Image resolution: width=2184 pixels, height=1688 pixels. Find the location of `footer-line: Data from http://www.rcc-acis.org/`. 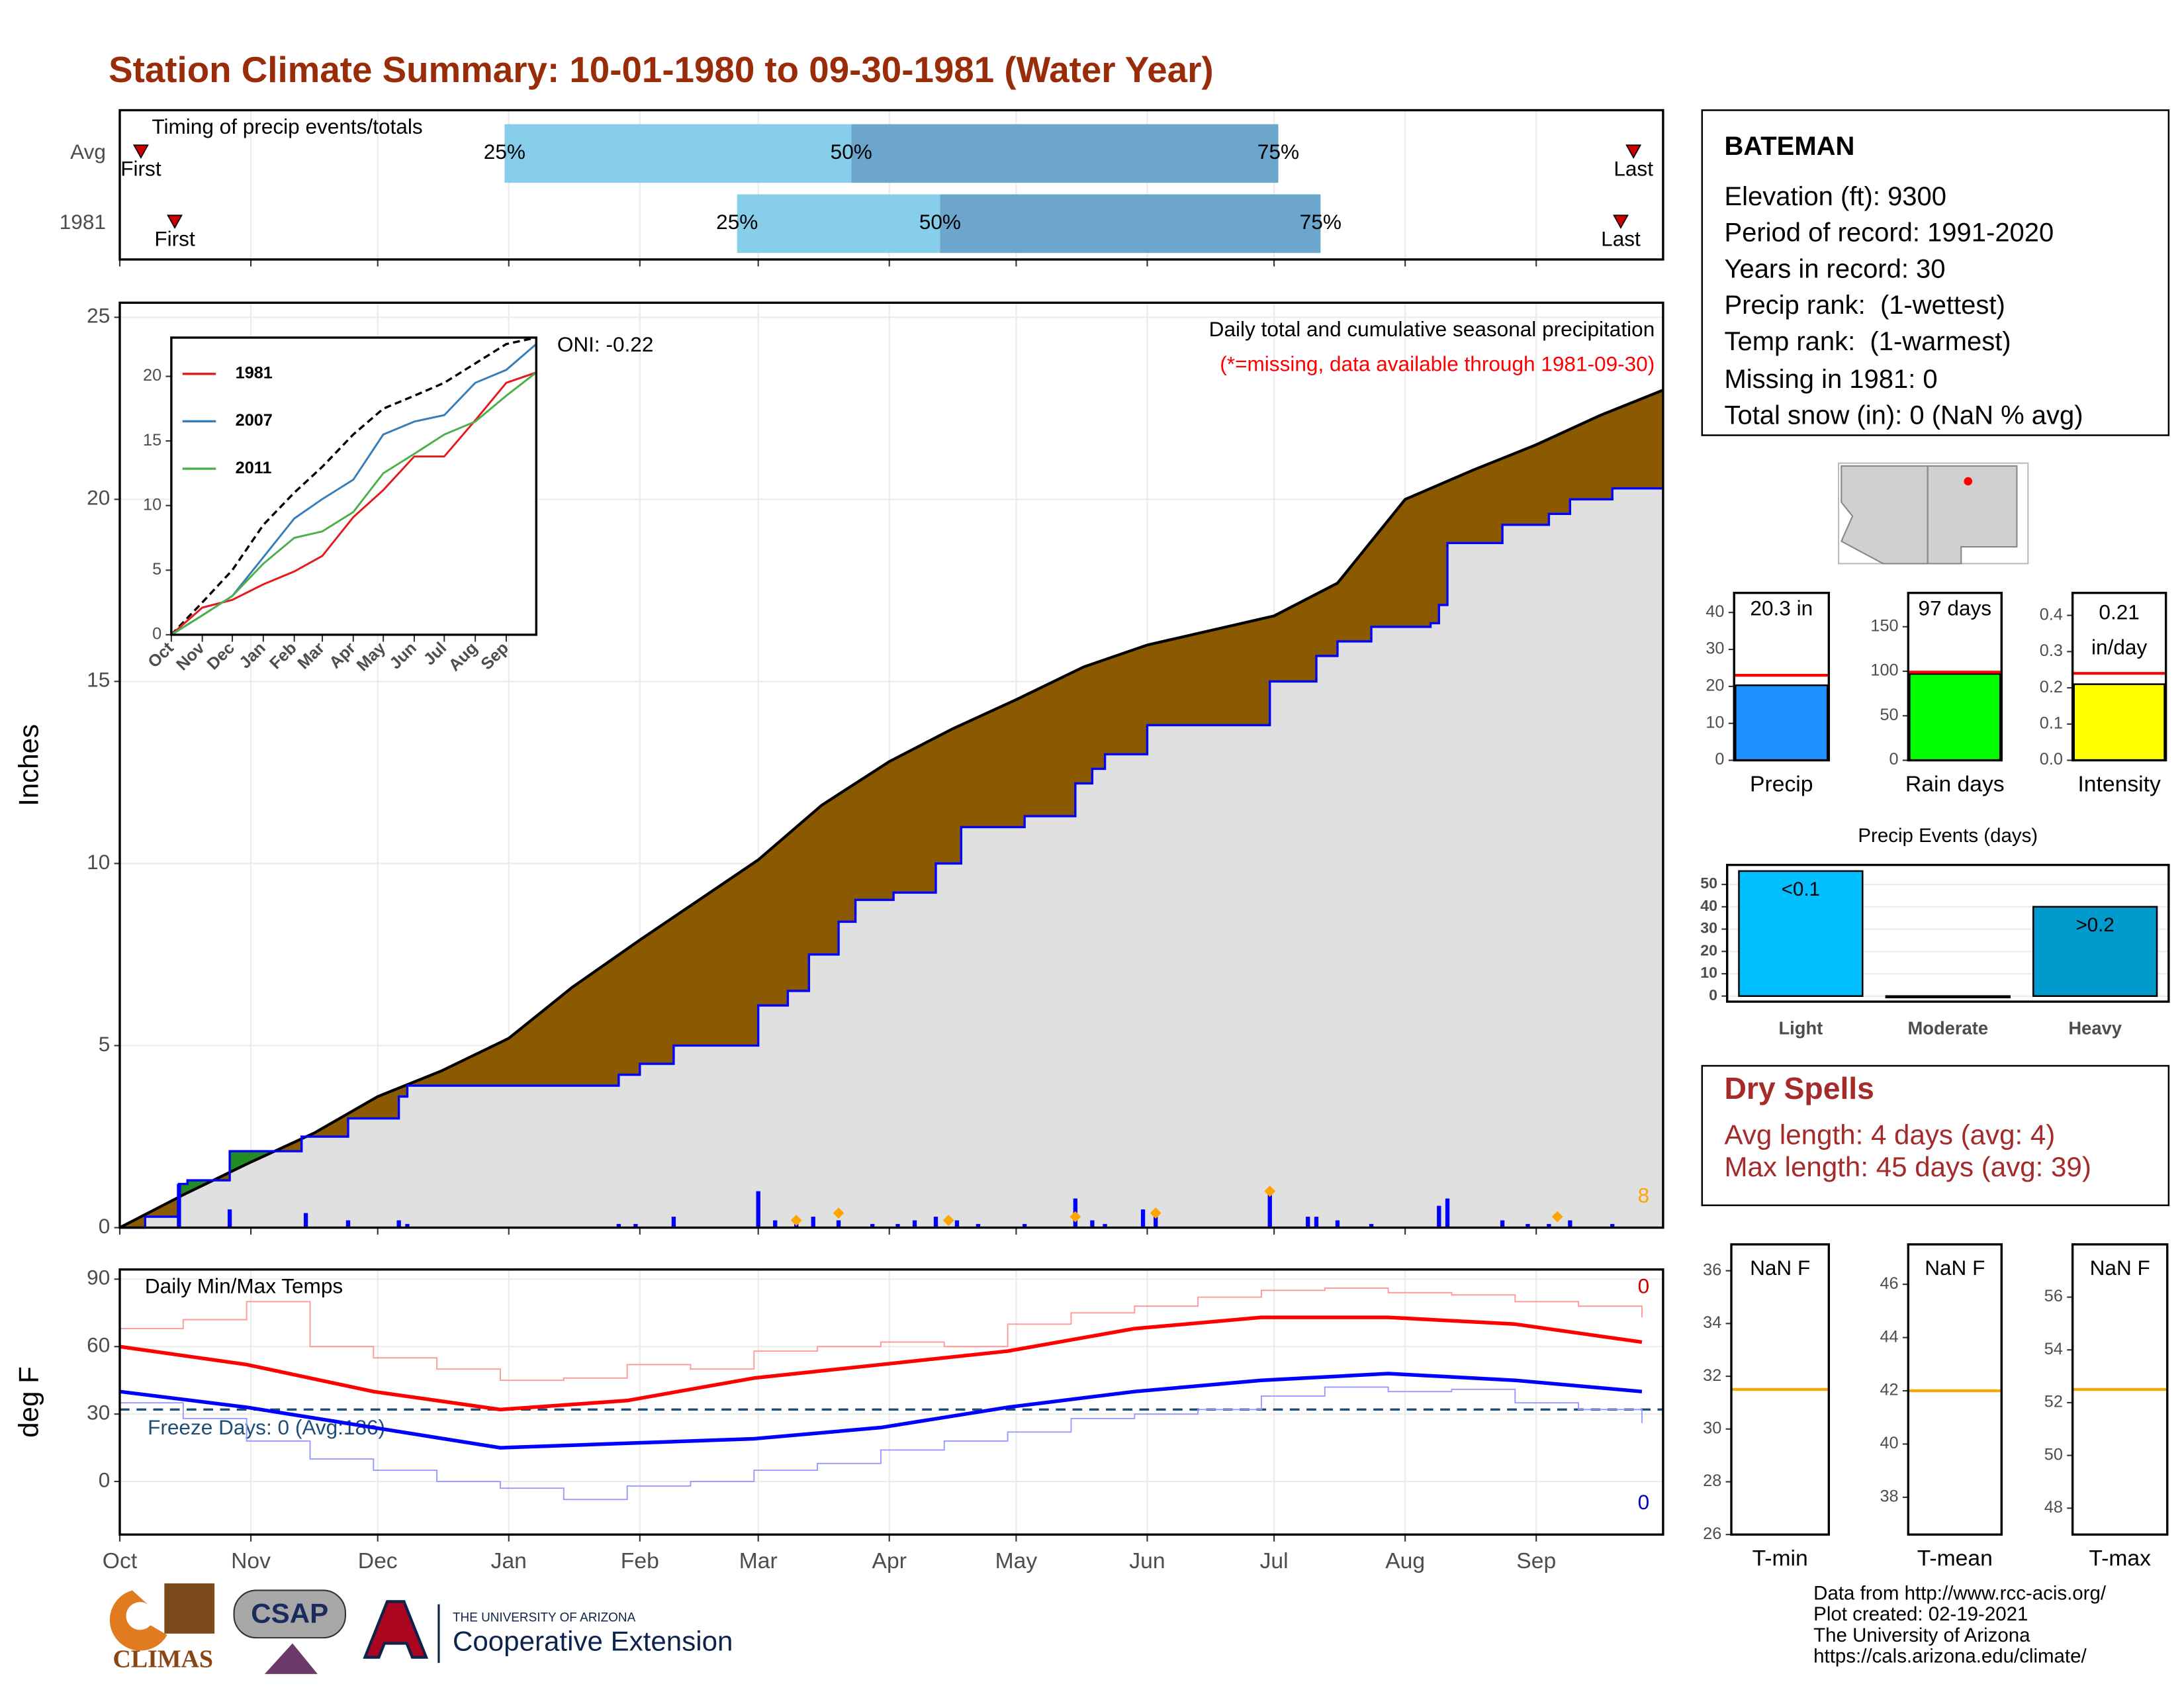

footer-line: Data from http://www.rcc-acis.org/ is located at coordinates (1960, 1594).